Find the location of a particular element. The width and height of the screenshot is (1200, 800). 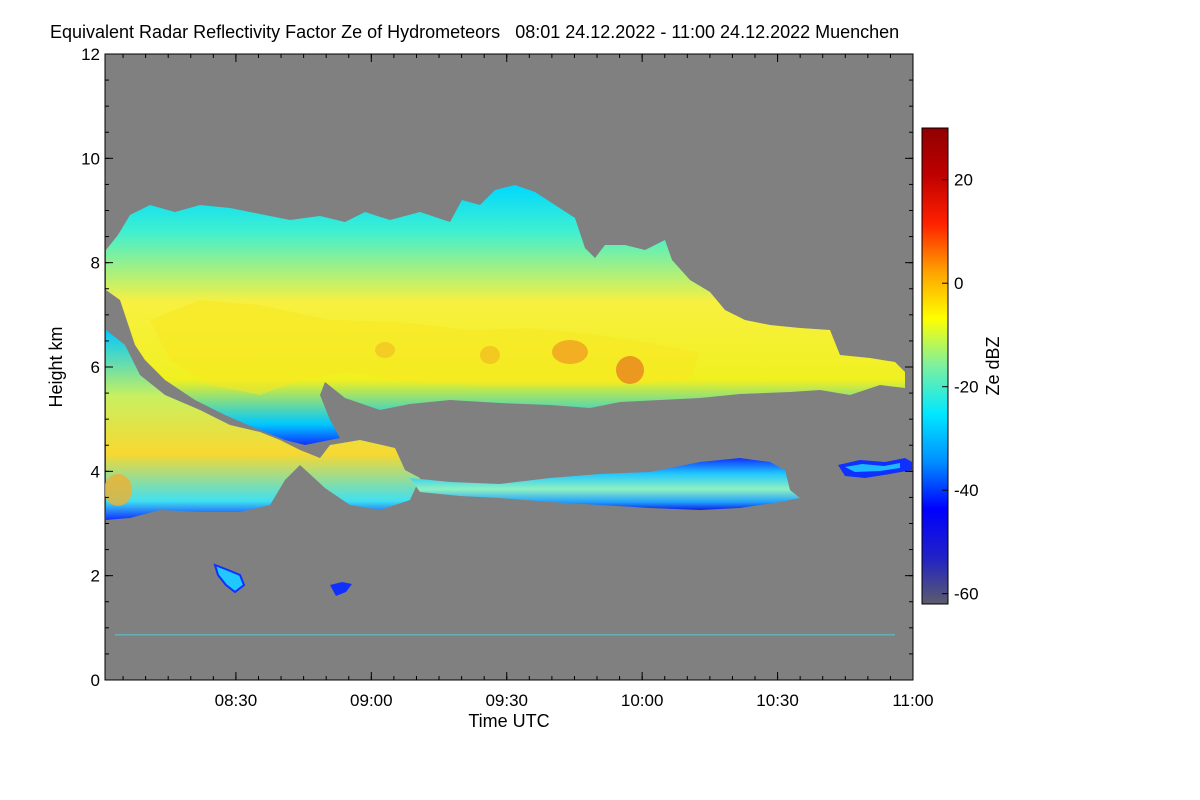

colorbar-tick-label: -20 is located at coordinates (966, 387).